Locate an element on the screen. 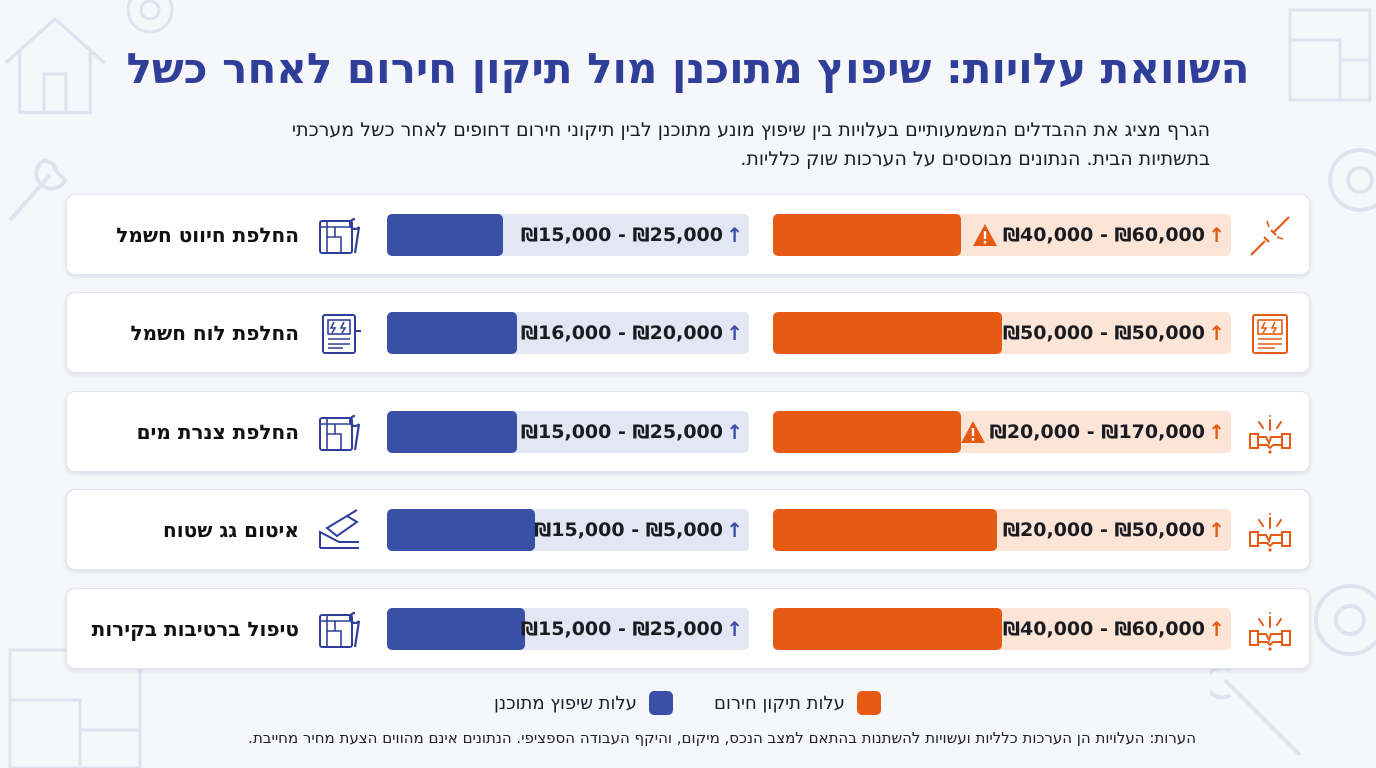 The width and height of the screenshot is (1376, 768). chart-legend: עלות תיקון חירום עלות שיפוץ מתוכנן is located at coordinates (688, 703).